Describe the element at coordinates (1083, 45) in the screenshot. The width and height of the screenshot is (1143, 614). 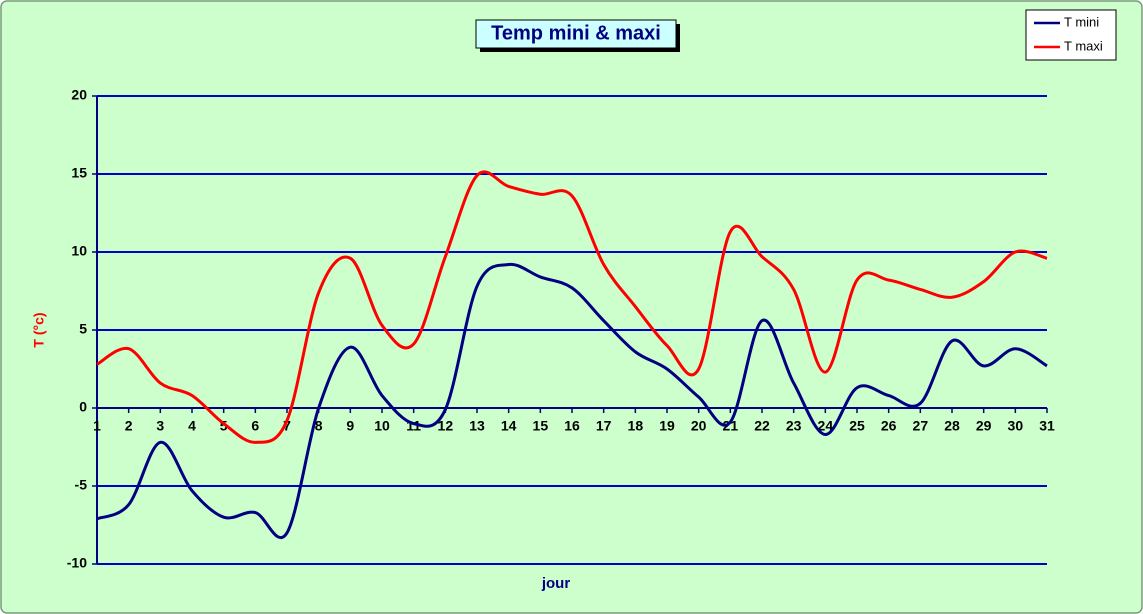
I see `legend-label: T maxi` at that location.